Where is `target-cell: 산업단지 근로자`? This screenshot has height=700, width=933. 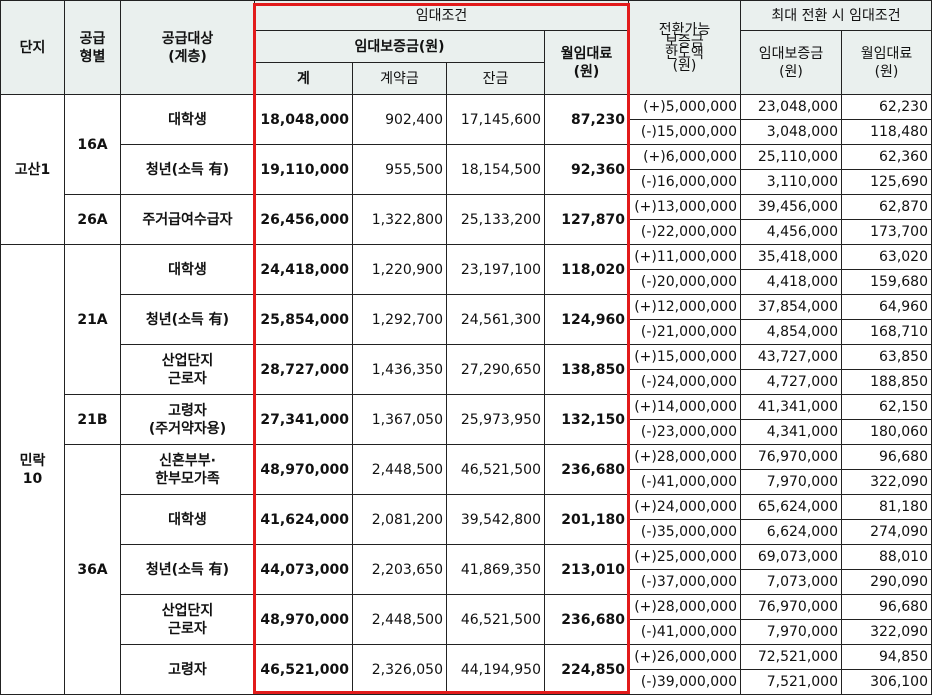
target-cell: 산업단지 근로자 is located at coordinates (187, 369).